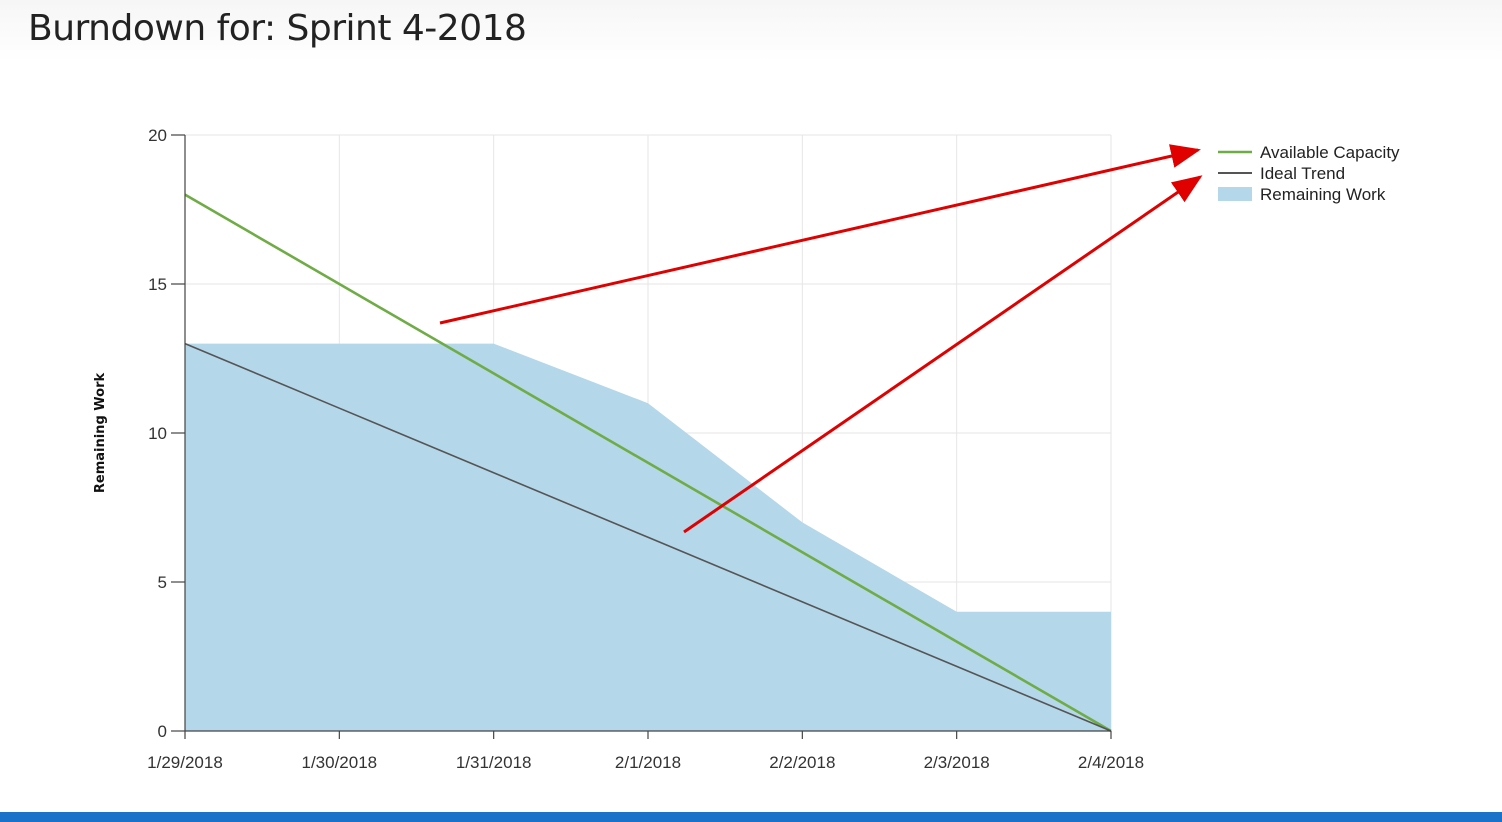  What do you see at coordinates (957, 762) in the screenshot?
I see `x-tick-label: 2/3/2018` at bounding box center [957, 762].